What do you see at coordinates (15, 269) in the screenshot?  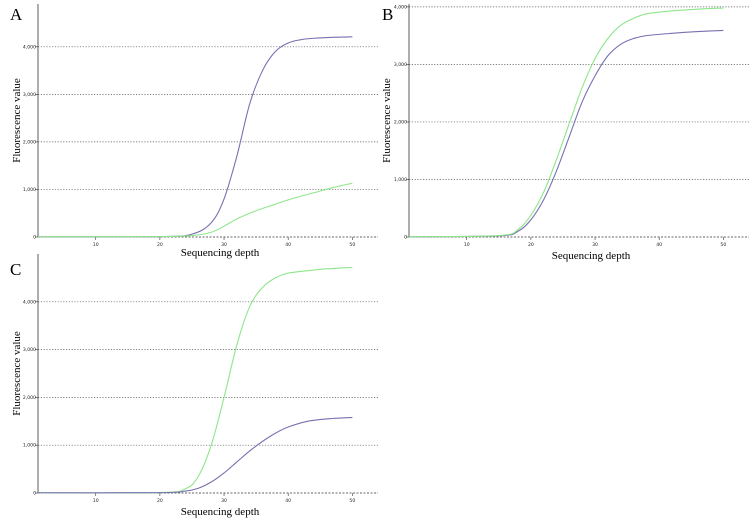 I see `panel-label: C` at bounding box center [15, 269].